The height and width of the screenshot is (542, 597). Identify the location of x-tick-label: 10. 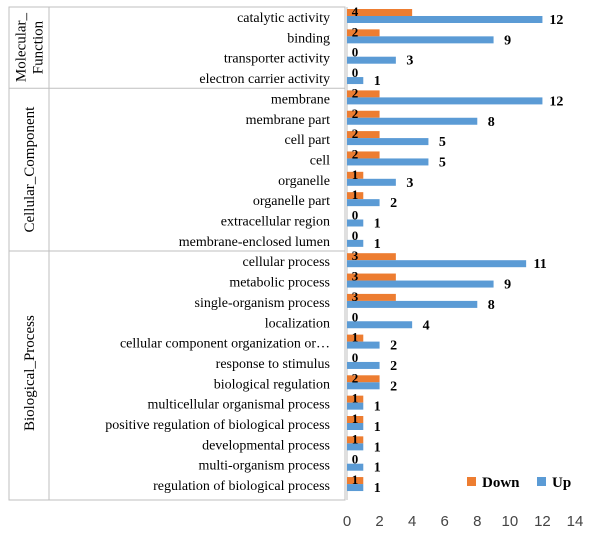
(510, 521).